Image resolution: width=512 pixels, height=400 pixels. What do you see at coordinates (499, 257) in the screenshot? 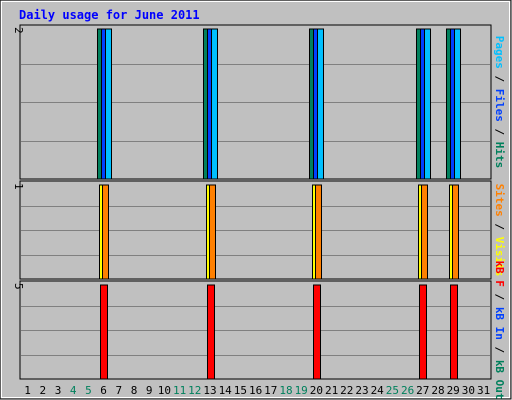
I see `legend-part: Visits` at bounding box center [499, 257].